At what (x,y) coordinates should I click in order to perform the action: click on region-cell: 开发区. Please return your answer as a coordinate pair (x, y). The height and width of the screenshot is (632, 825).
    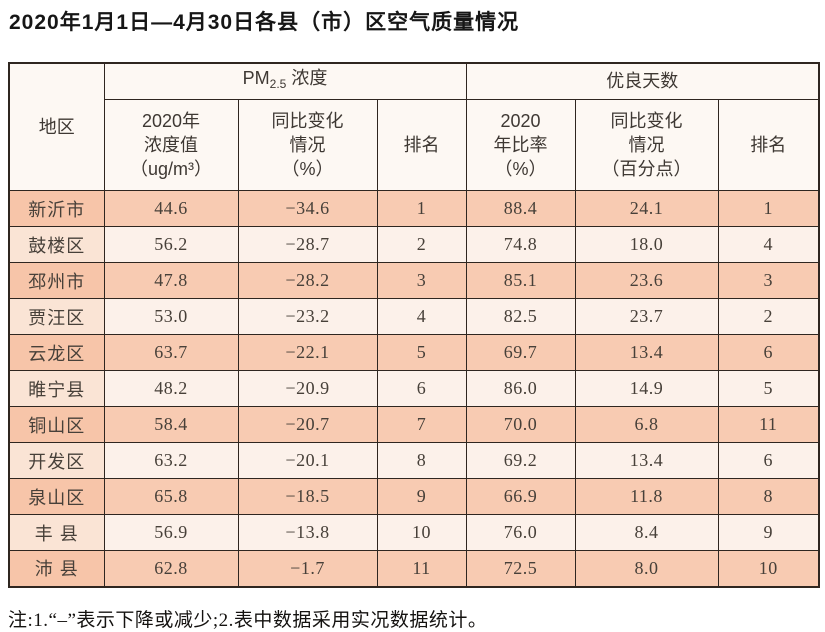
    Looking at the image, I should click on (56, 460).